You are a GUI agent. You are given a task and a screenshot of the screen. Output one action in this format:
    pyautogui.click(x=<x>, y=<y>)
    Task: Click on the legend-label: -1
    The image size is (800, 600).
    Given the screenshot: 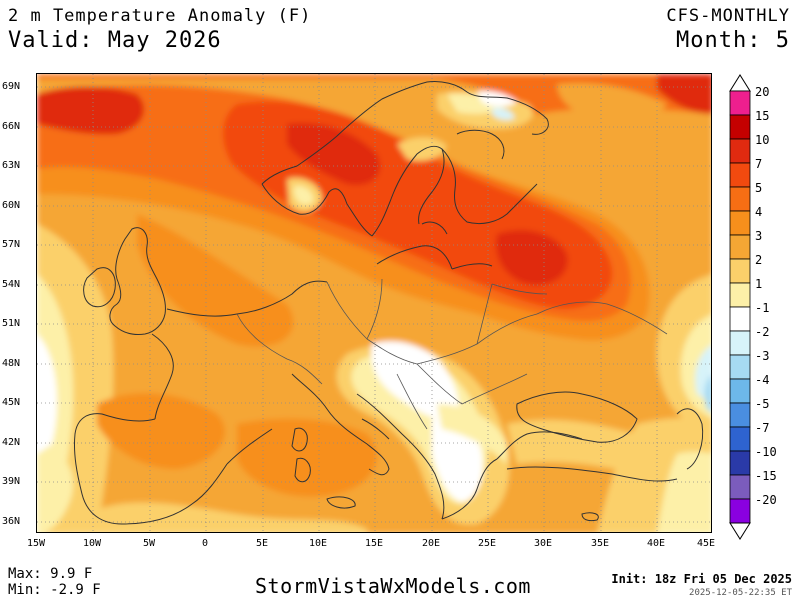 What is the action you would take?
    pyautogui.click(x=762, y=308)
    